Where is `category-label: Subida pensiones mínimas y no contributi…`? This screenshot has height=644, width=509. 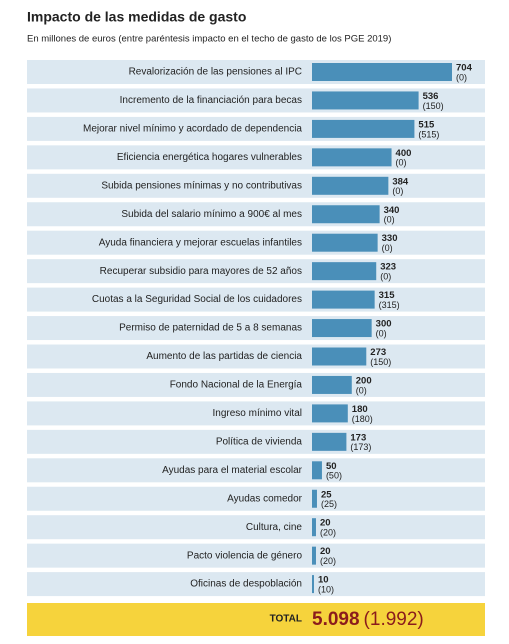
category-label: Subida pensiones mínimas y no contributi… is located at coordinates (201, 185).